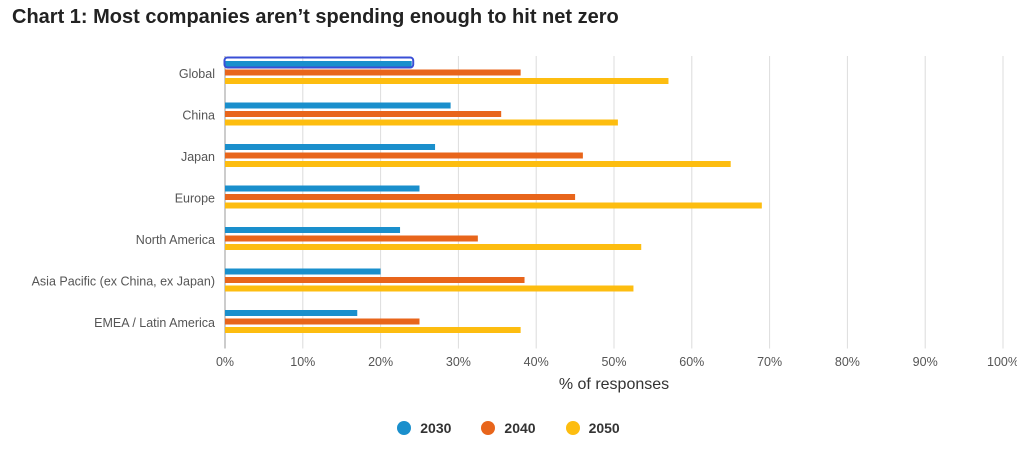 Image resolution: width=1017 pixels, height=451 pixels. I want to click on category-label: North America, so click(175, 240).